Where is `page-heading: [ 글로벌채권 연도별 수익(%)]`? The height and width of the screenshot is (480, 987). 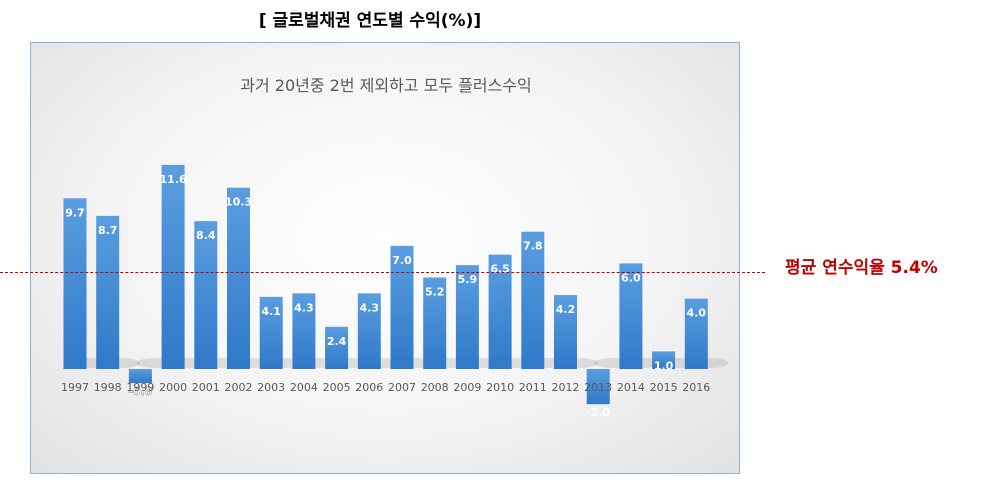 page-heading: [ 글로벌채권 연도별 수익(%)] is located at coordinates (370, 21).